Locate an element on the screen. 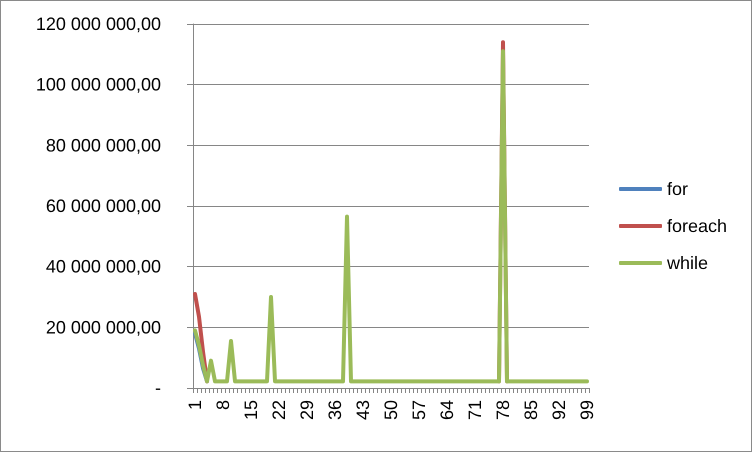 The height and width of the screenshot is (452, 752). y-tick-label: 40 000 000,00 is located at coordinates (103, 266).